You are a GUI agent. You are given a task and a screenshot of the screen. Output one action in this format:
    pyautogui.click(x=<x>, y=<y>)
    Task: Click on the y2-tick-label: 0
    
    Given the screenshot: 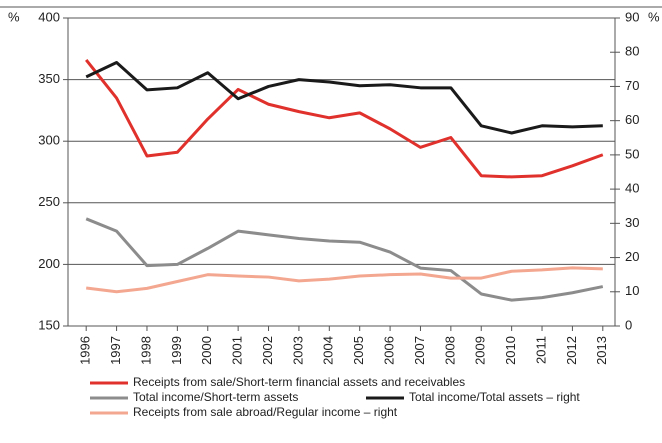 What is the action you would take?
    pyautogui.click(x=628, y=324)
    